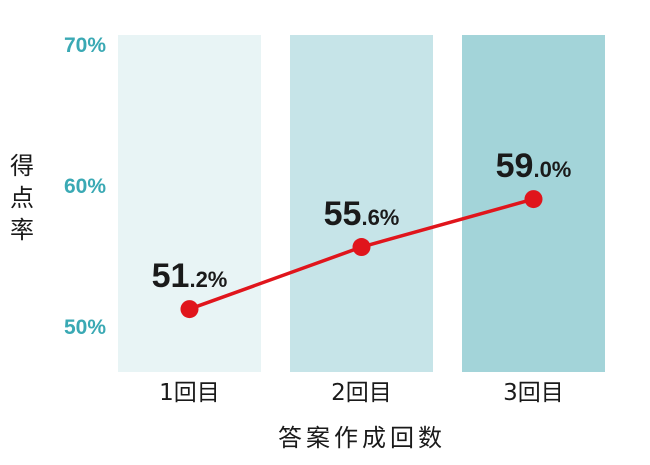  What do you see at coordinates (533, 393) in the screenshot?
I see `x-tick-label: 3回目` at bounding box center [533, 393].